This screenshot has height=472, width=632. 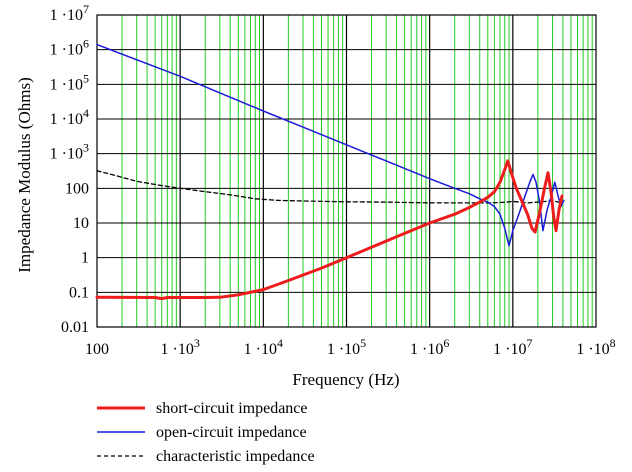 I want to click on x-tick-label: 1 ·10⁵, so click(x=346, y=347).